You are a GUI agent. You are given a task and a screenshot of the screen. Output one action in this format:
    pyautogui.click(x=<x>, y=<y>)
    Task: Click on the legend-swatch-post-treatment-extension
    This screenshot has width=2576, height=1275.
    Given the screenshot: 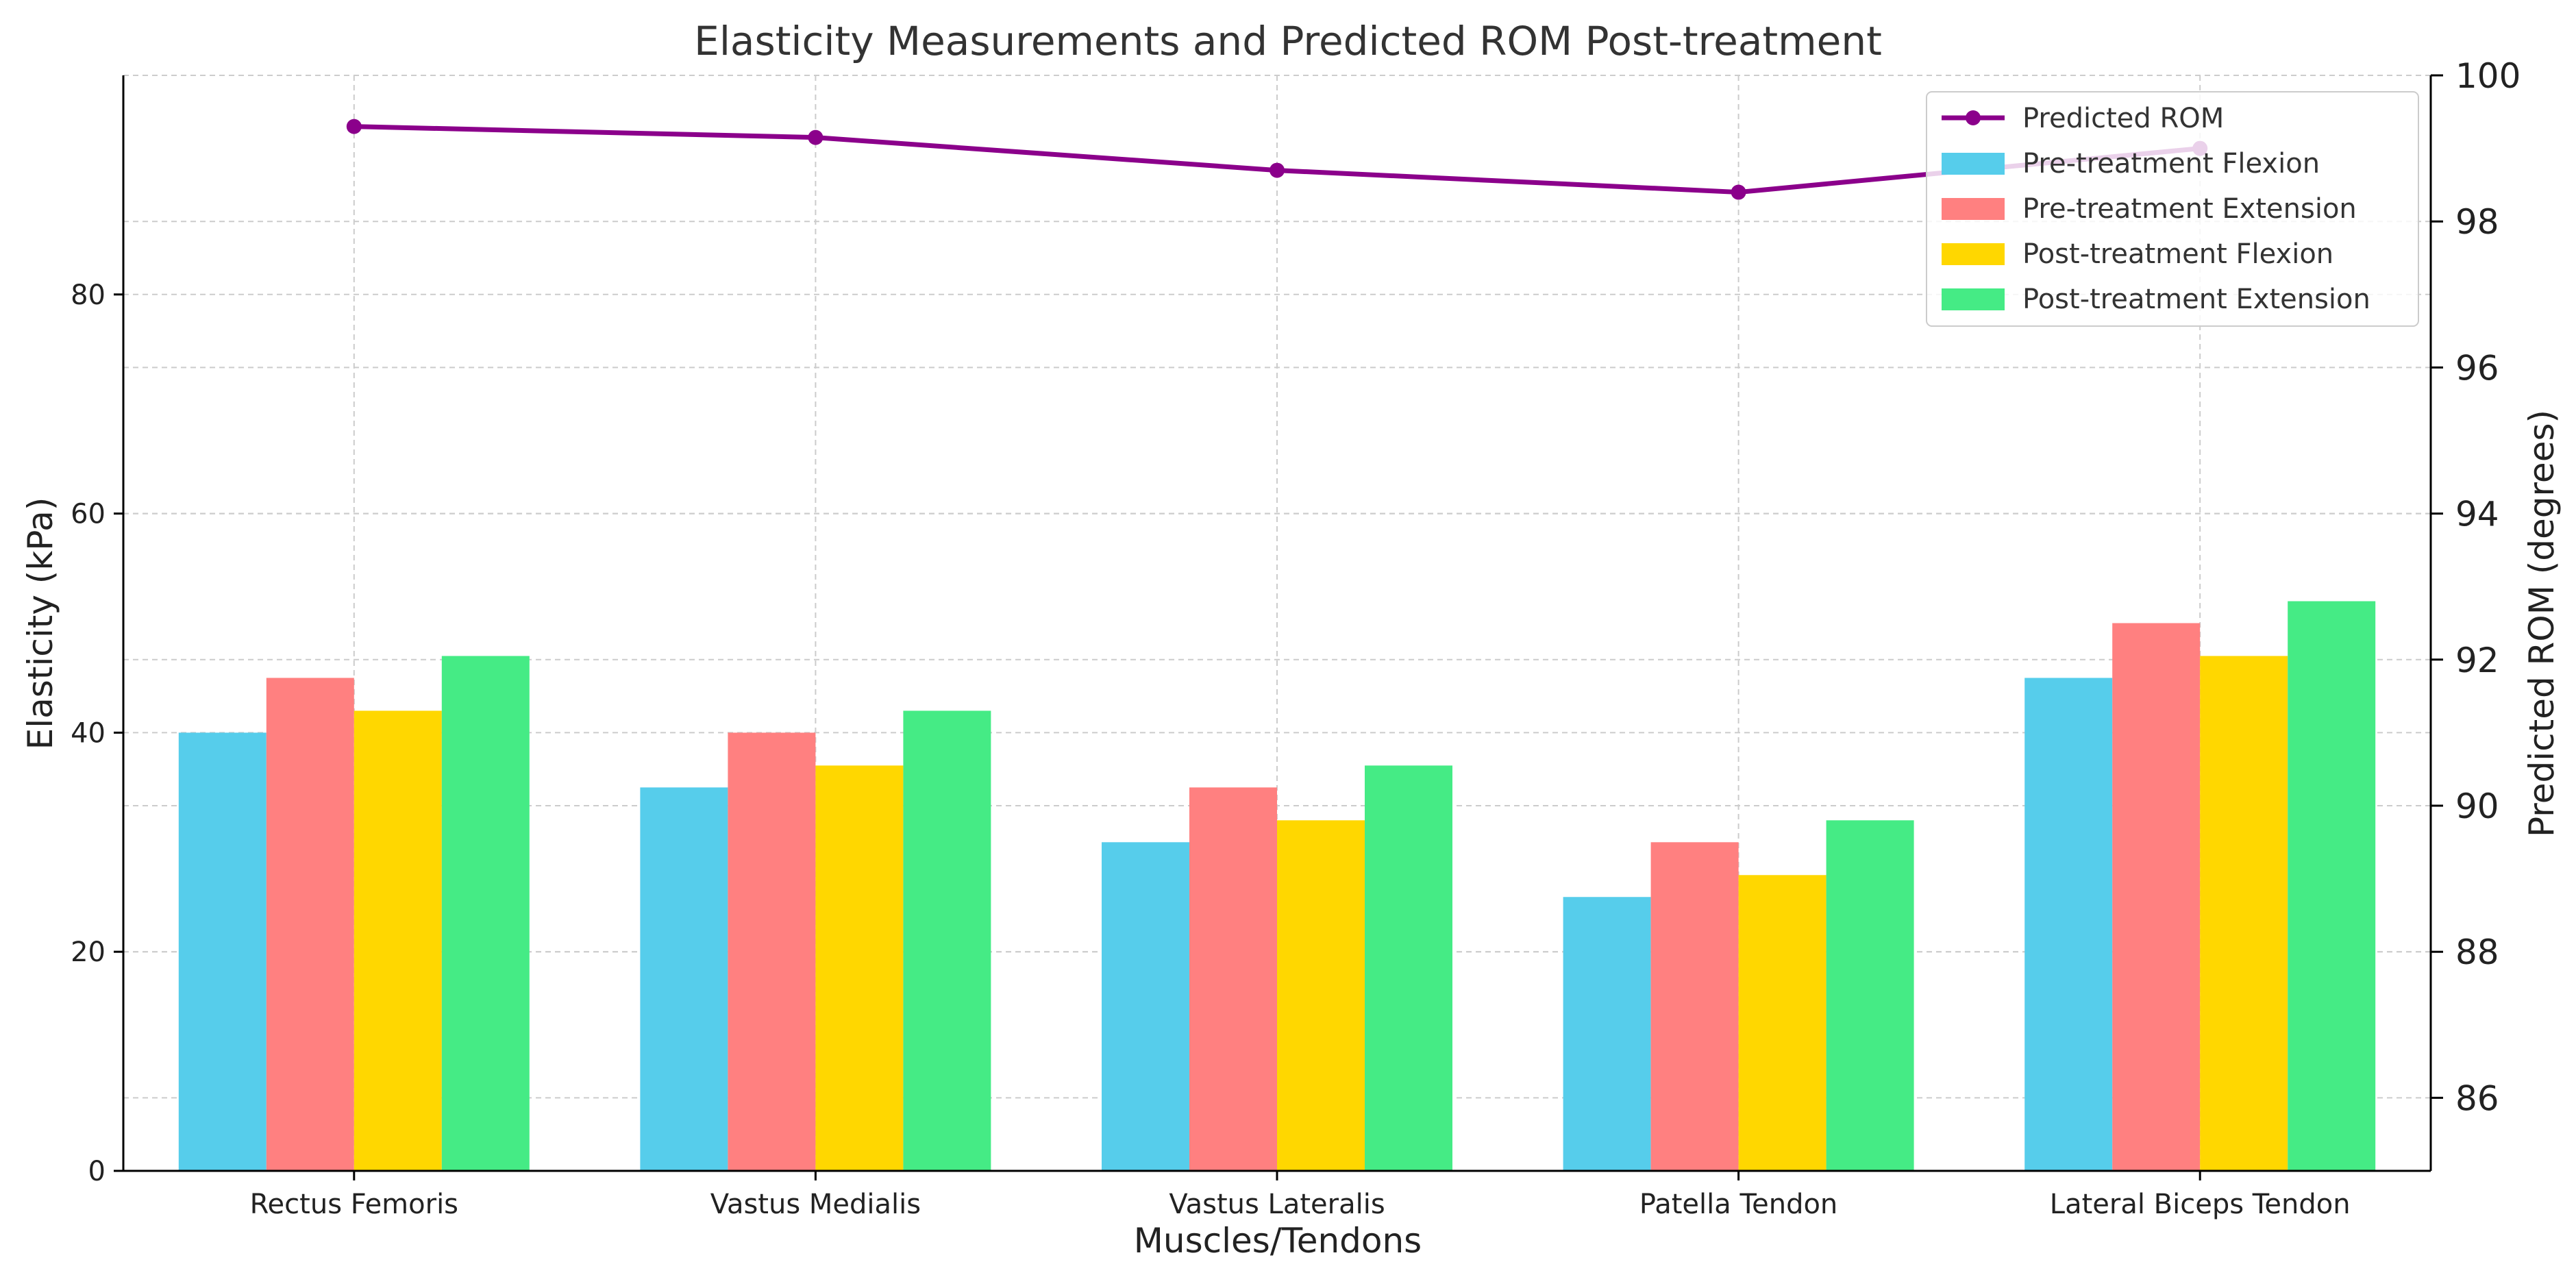 What is the action you would take?
    pyautogui.click(x=1973, y=299)
    